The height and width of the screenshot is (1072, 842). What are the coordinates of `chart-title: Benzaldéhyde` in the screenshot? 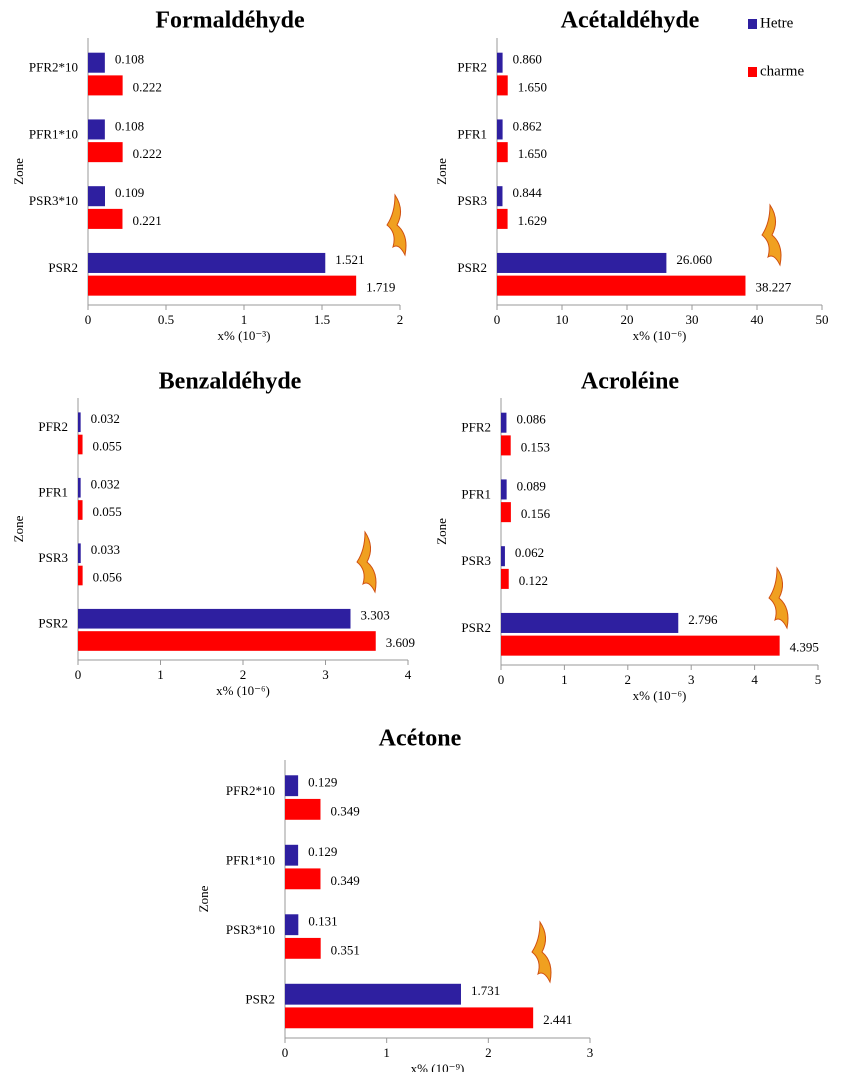 It's located at (230, 382).